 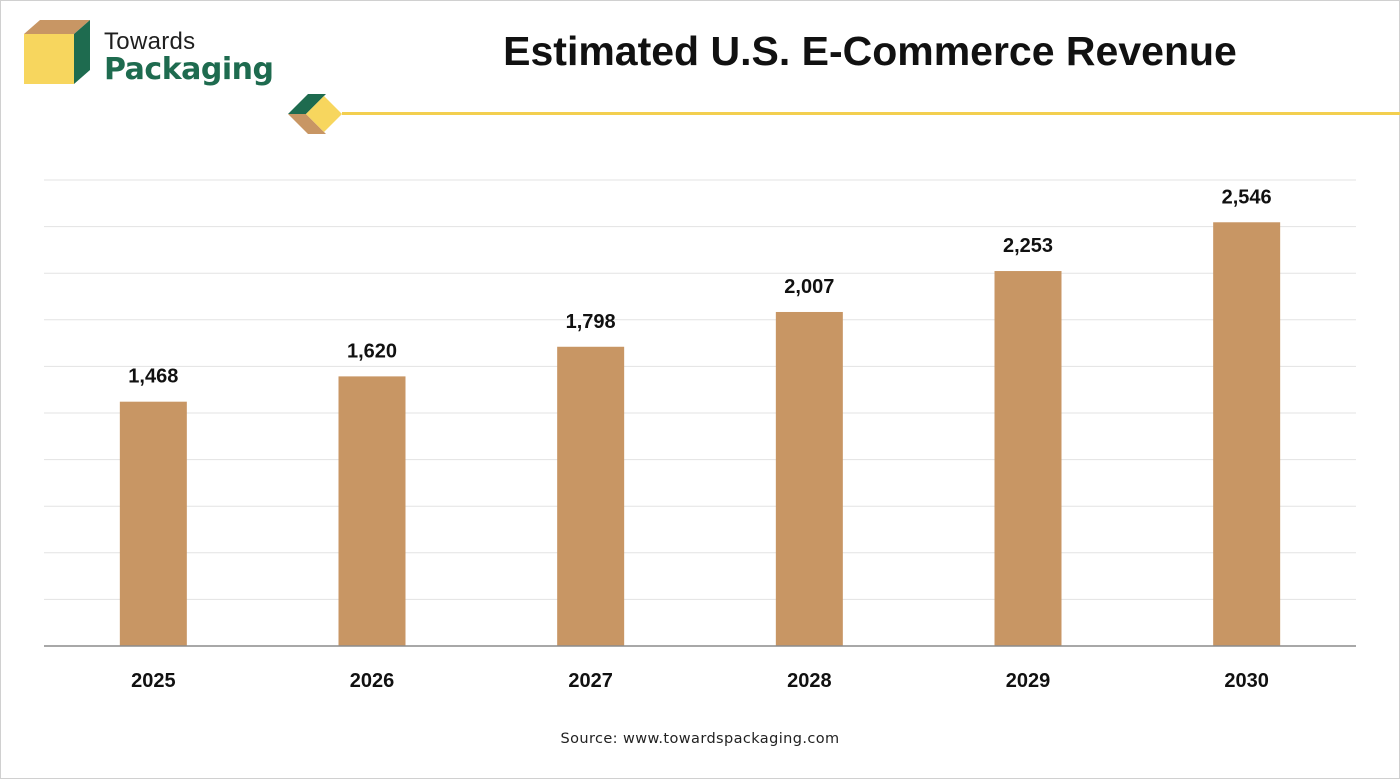 What do you see at coordinates (1247, 197) in the screenshot?
I see `value-label: 2,546` at bounding box center [1247, 197].